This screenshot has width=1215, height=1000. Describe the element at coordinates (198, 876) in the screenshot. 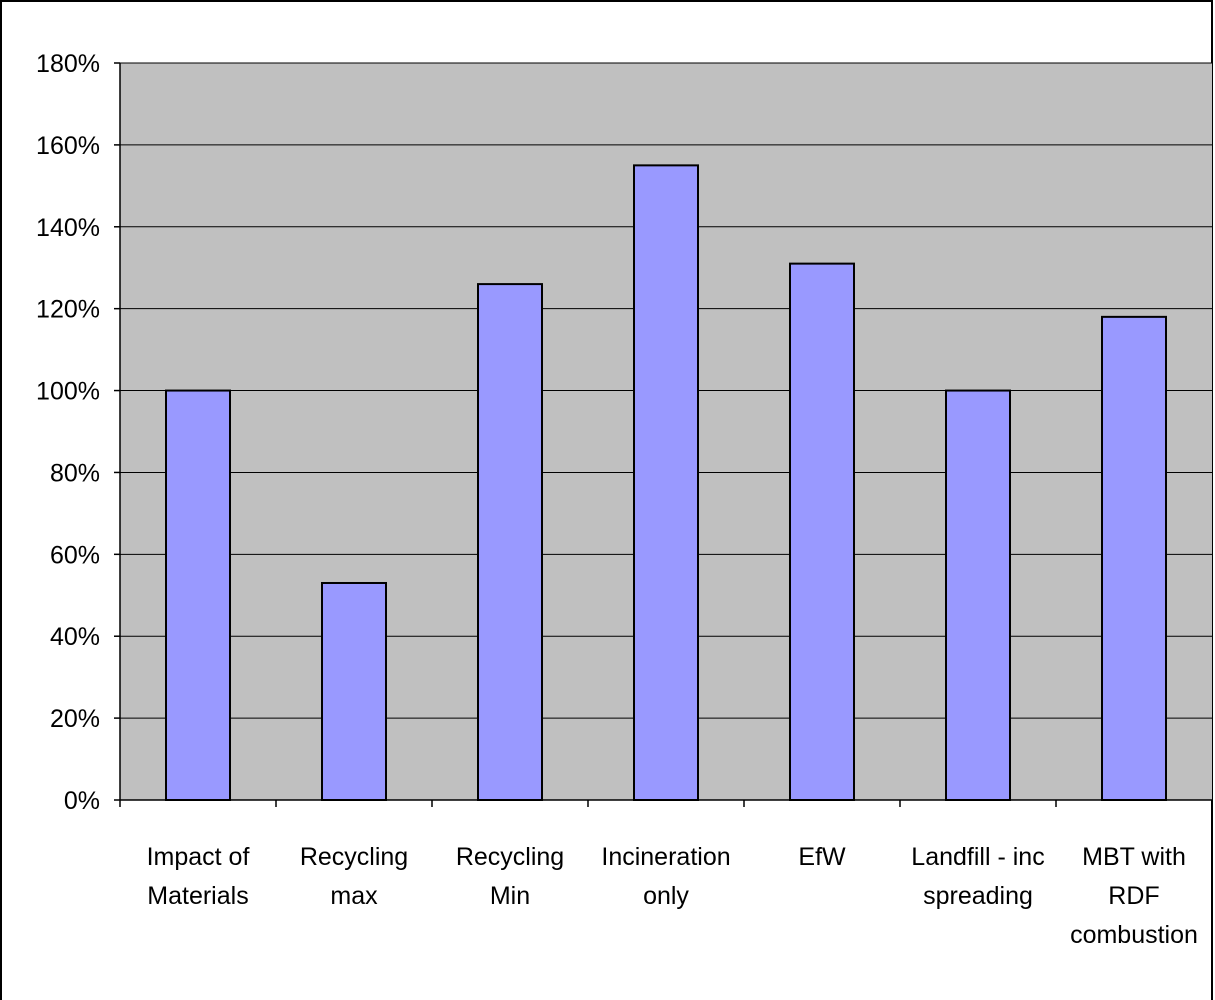

I see `x-category-label: Impact of Materials` at that location.